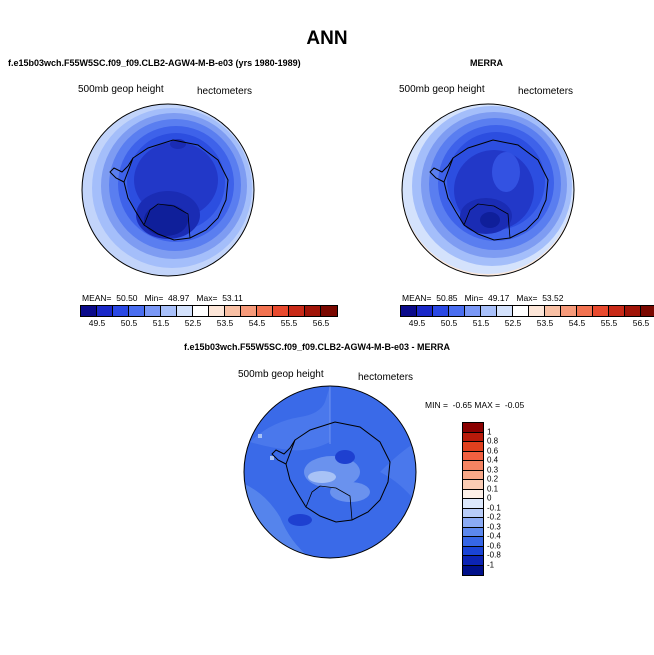 The image size is (654, 655). What do you see at coordinates (493, 450) in the screenshot?
I see `colorbar-tick-label: 0.6` at bounding box center [493, 450].